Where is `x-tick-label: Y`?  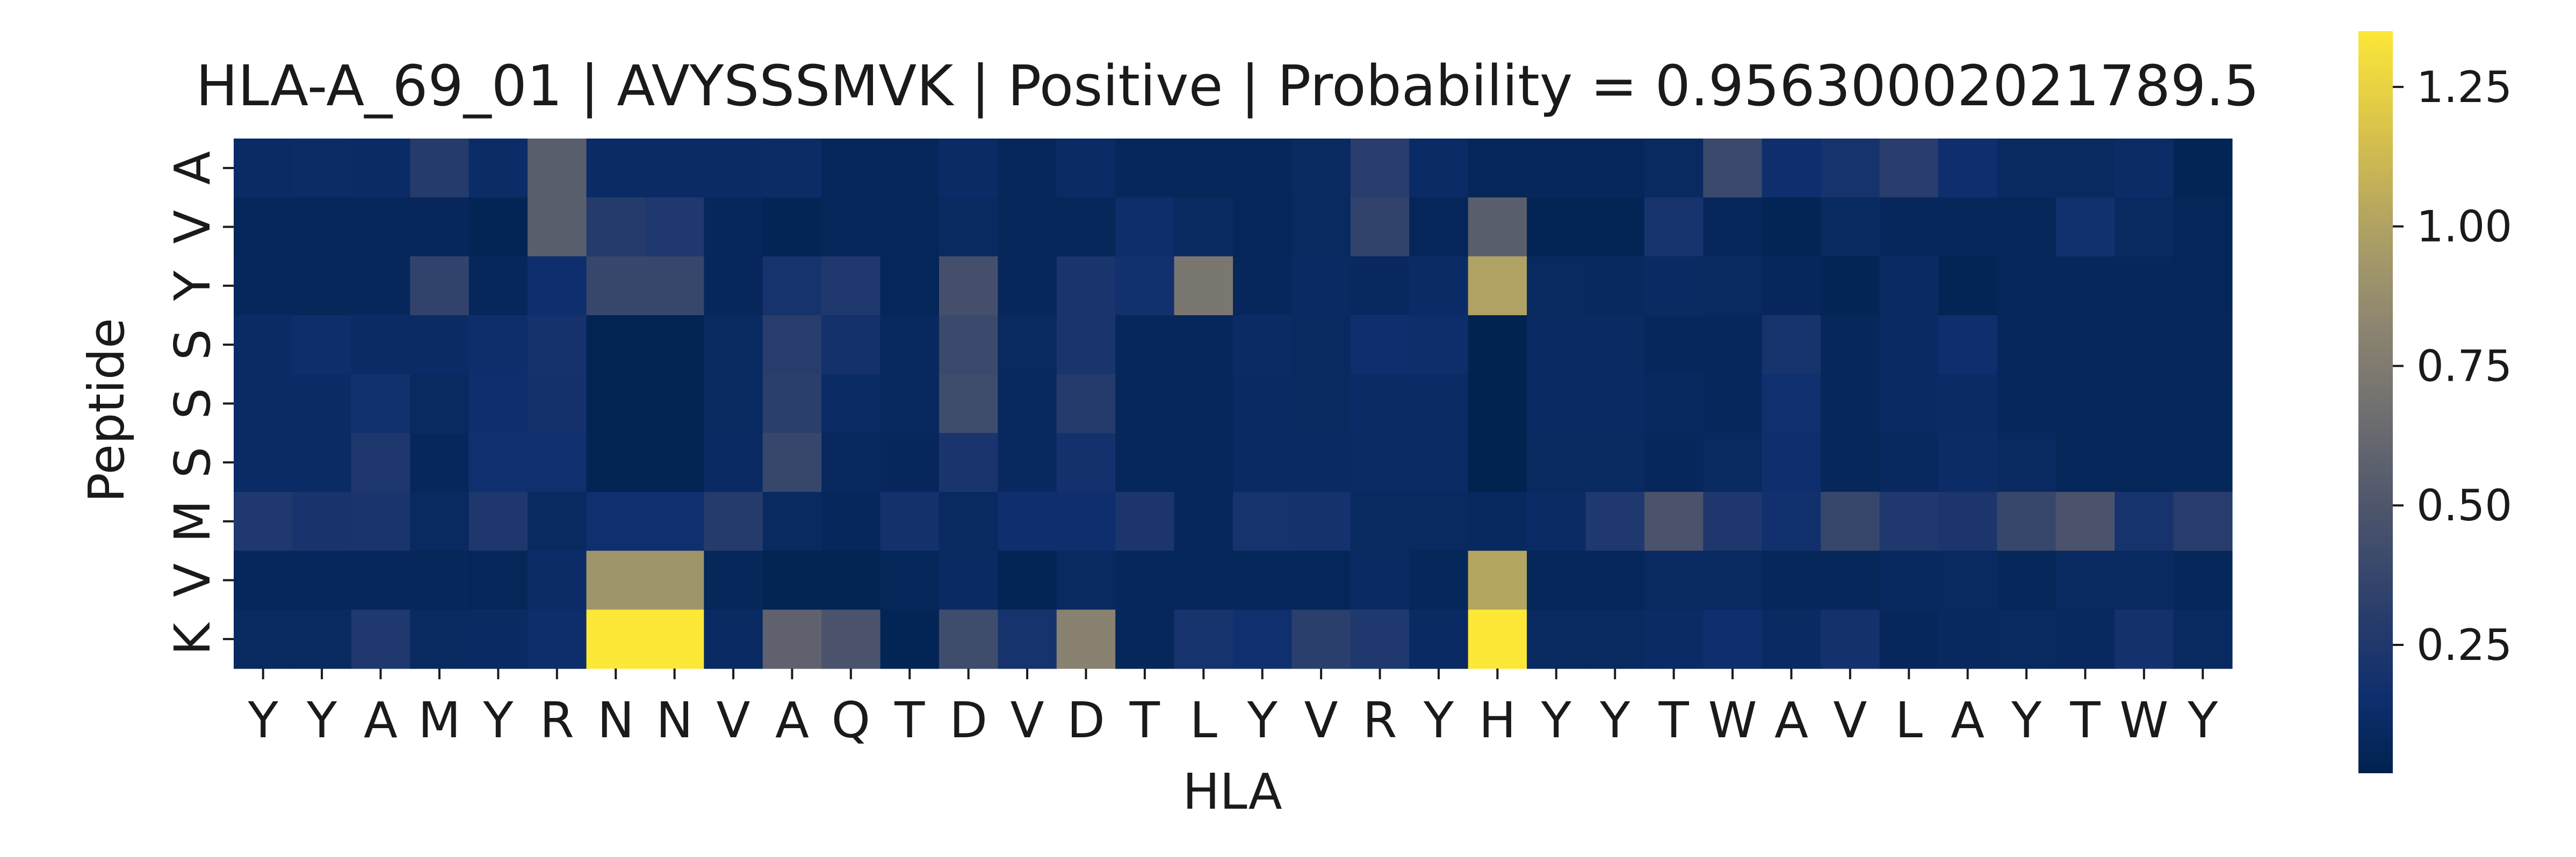
x-tick-label: Y is located at coordinates (1615, 720).